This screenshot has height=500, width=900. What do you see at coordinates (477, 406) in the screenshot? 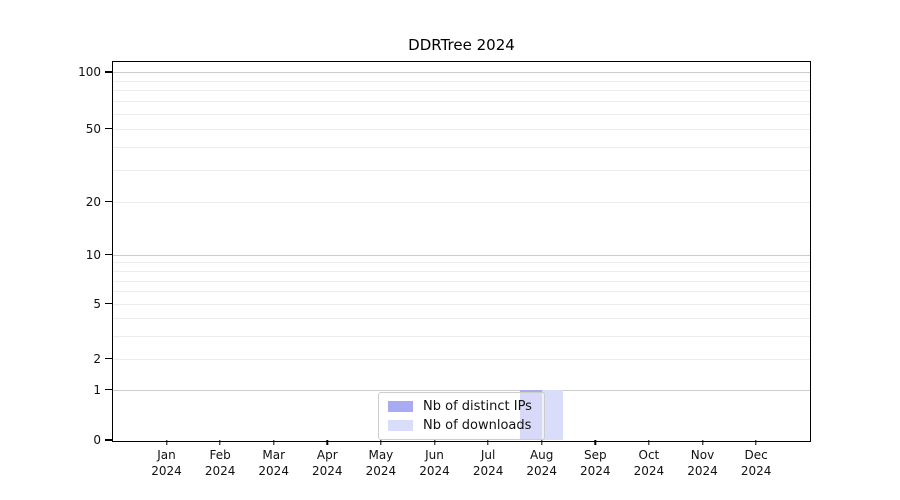
I see `legend-label-distinct-ips: Nb of distinct IPs` at bounding box center [477, 406].